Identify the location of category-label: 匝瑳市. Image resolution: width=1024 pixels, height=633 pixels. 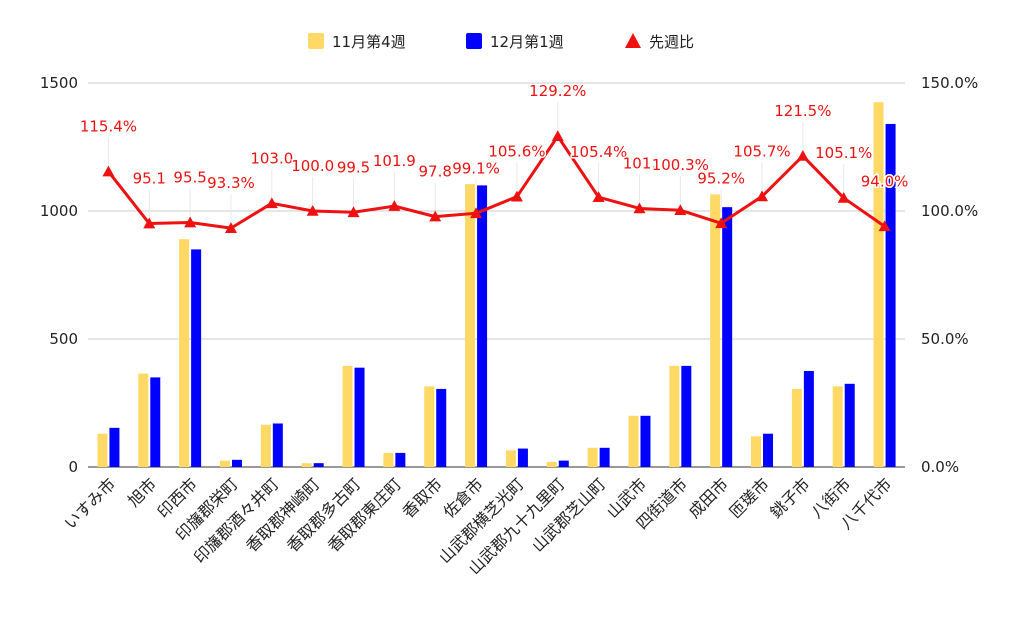
(748, 497).